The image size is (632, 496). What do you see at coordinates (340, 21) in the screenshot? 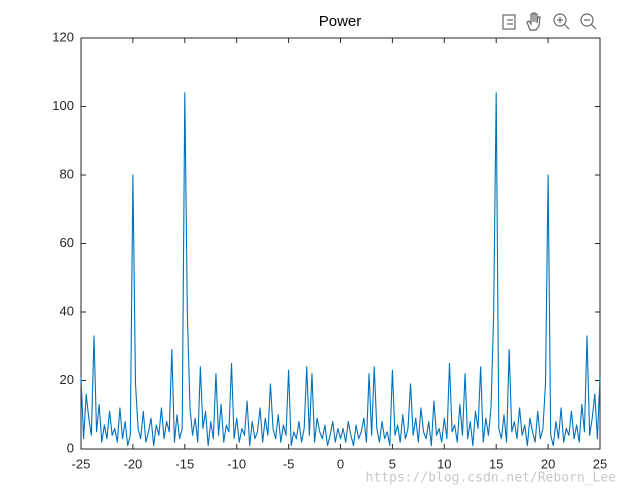
I see `chart-title: Power` at bounding box center [340, 21].